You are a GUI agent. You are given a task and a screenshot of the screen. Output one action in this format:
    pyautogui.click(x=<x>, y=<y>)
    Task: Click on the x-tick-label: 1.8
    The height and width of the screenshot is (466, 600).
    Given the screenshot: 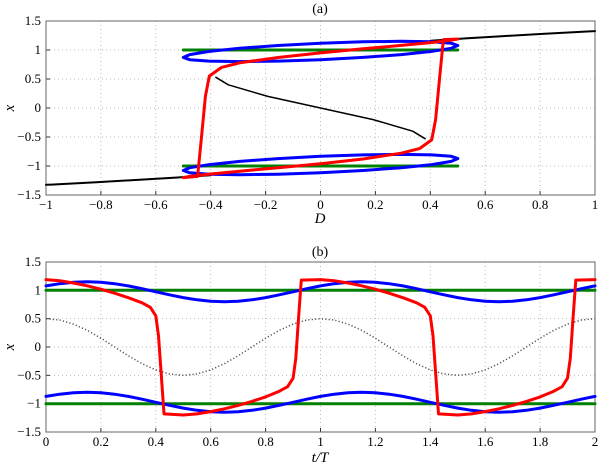 What is the action you would take?
    pyautogui.click(x=540, y=441)
    